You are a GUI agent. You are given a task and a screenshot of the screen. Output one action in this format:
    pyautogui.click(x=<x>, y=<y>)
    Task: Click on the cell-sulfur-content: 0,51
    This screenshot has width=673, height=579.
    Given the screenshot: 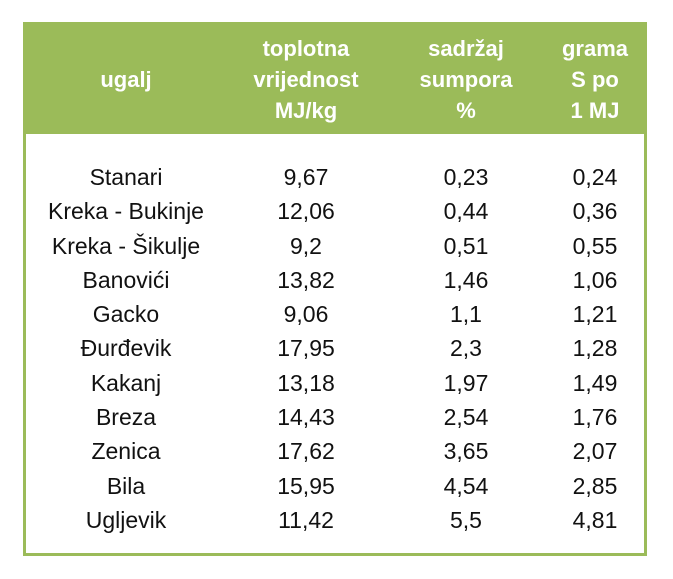 What is the action you would take?
    pyautogui.click(x=466, y=245)
    